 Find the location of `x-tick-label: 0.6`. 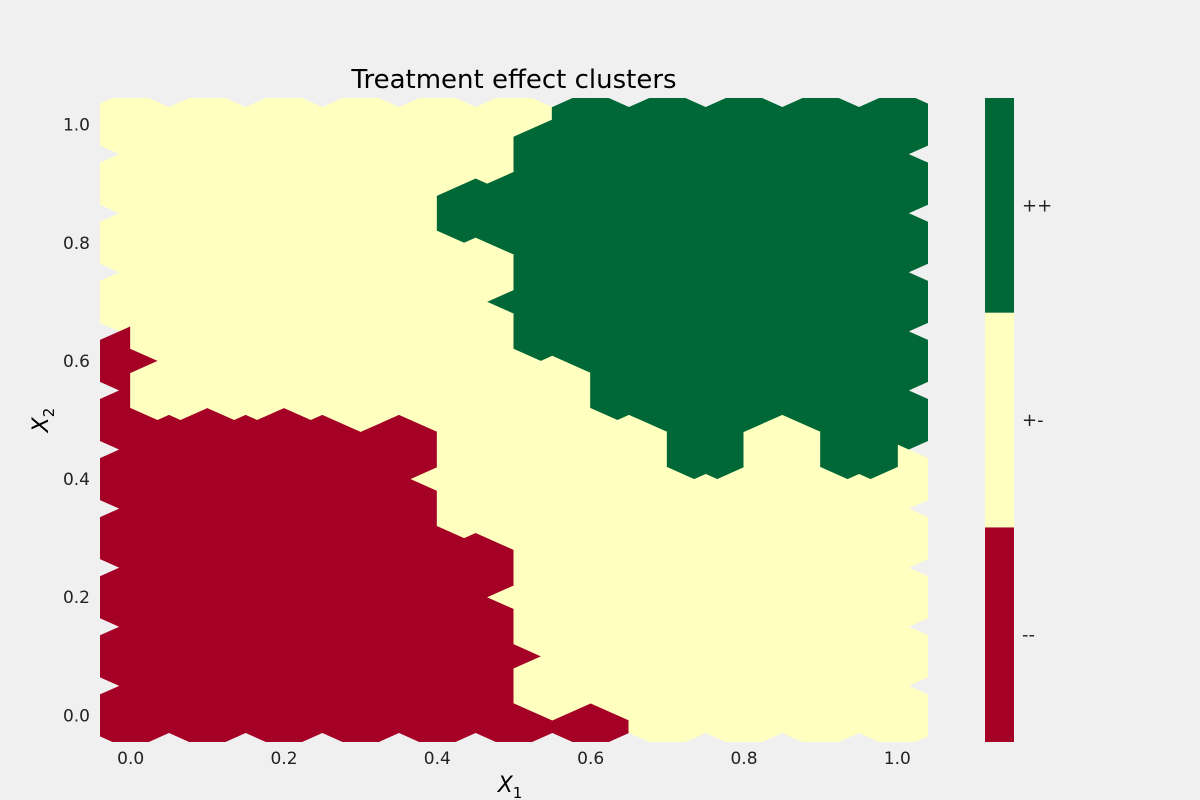

x-tick-label: 0.6 is located at coordinates (590, 759).